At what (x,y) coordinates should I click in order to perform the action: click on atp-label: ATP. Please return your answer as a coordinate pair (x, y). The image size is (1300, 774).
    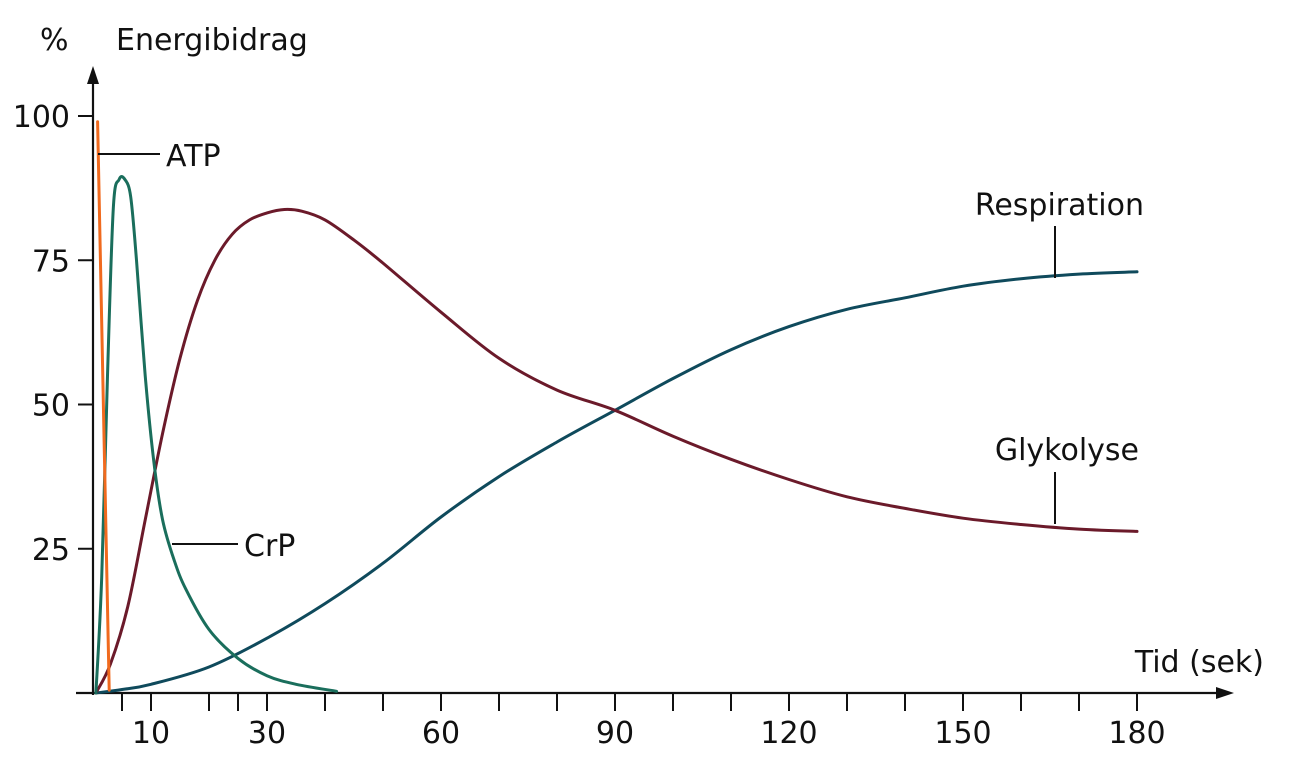
    Looking at the image, I should click on (193, 156).